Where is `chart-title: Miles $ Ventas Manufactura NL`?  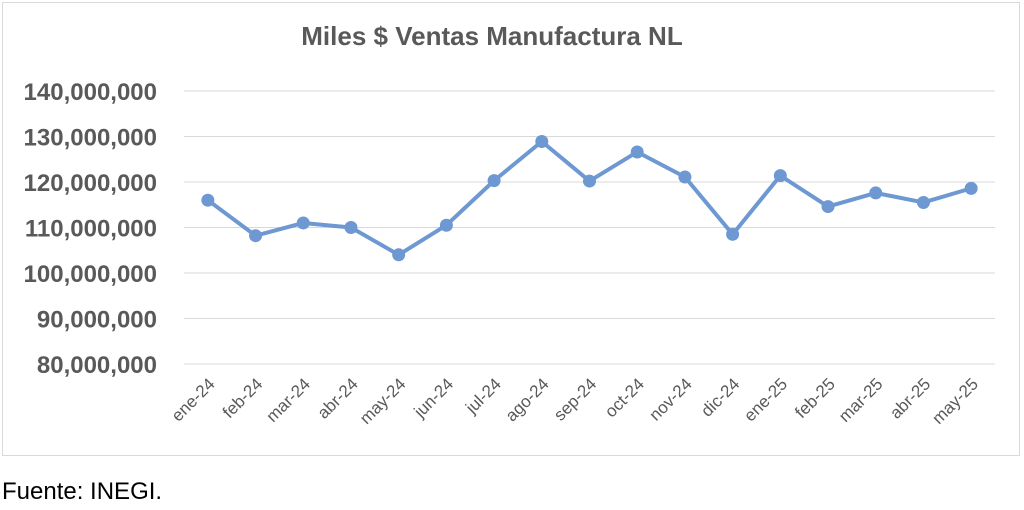 chart-title: Miles $ Ventas Manufactura NL is located at coordinates (492, 36).